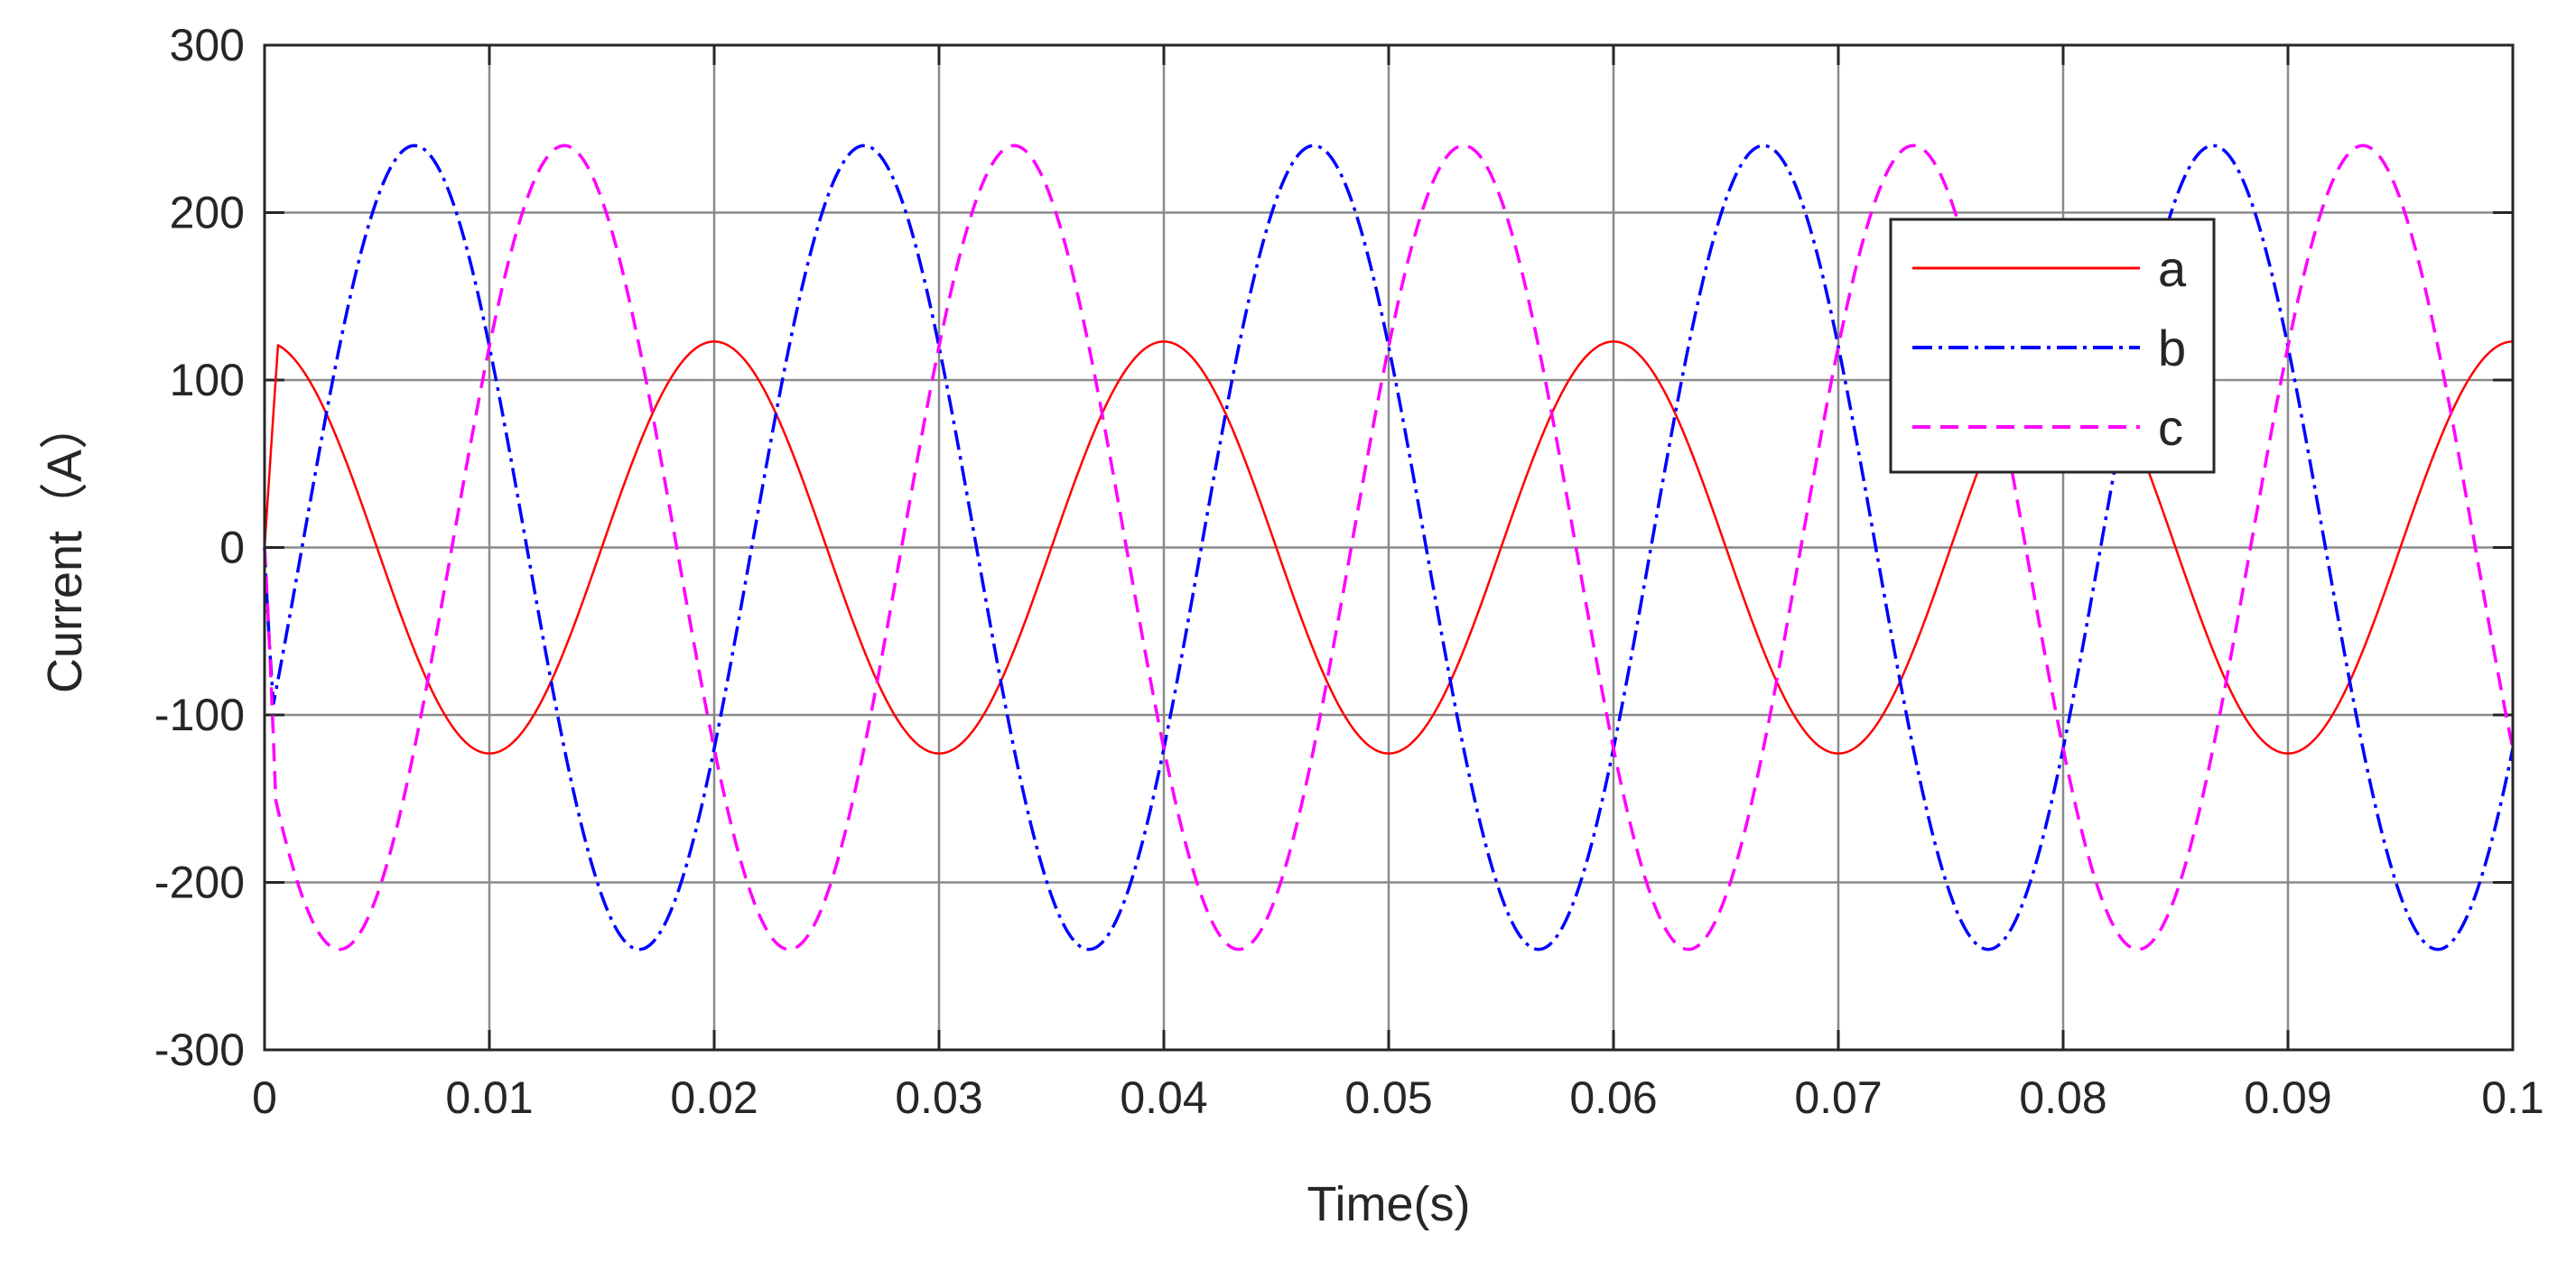 This screenshot has width=2576, height=1262. I want to click on x-tick-label: 0.09, so click(2287, 1097).